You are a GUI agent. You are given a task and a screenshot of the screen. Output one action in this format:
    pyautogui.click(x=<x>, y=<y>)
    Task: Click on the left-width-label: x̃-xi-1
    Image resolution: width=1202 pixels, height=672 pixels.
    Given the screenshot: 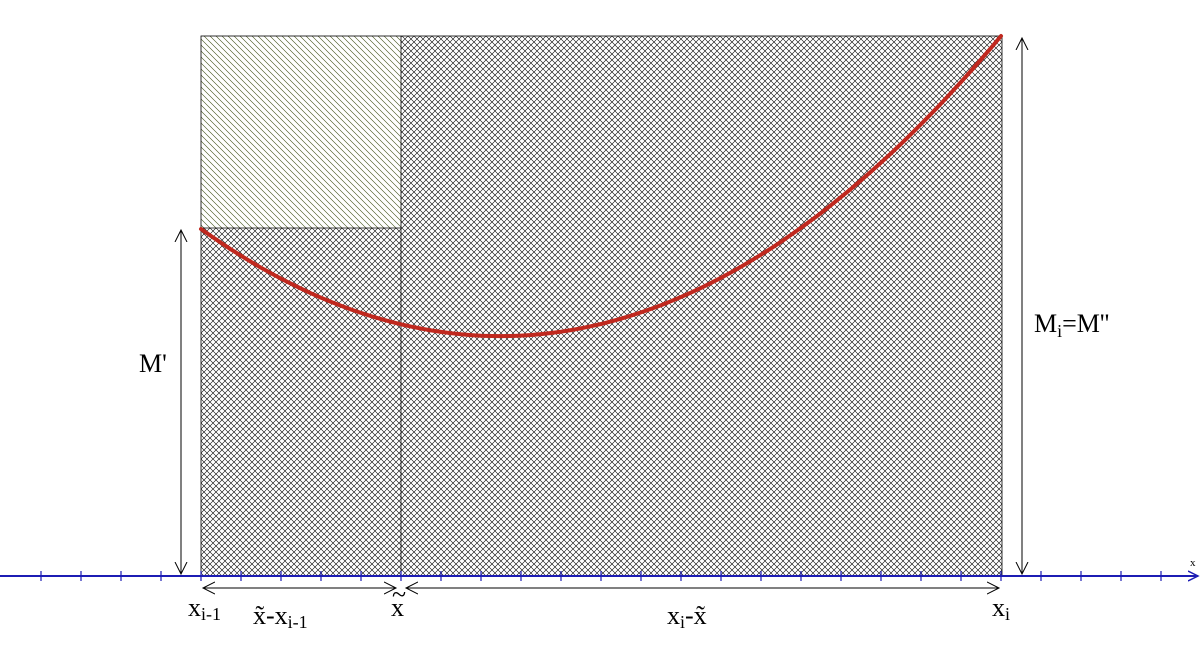 What is the action you would take?
    pyautogui.click(x=280, y=616)
    